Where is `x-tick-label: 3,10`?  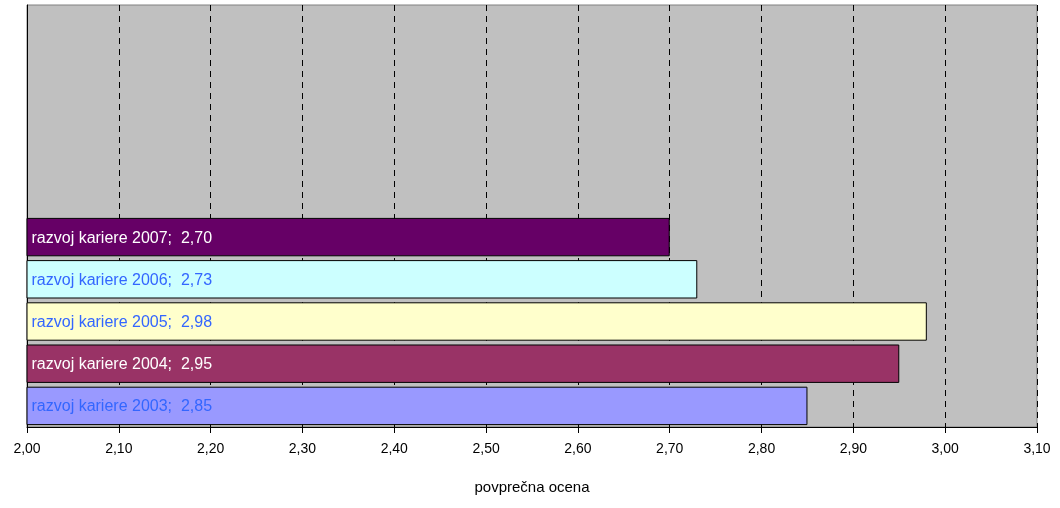 x-tick-label: 3,10 is located at coordinates (1037, 448).